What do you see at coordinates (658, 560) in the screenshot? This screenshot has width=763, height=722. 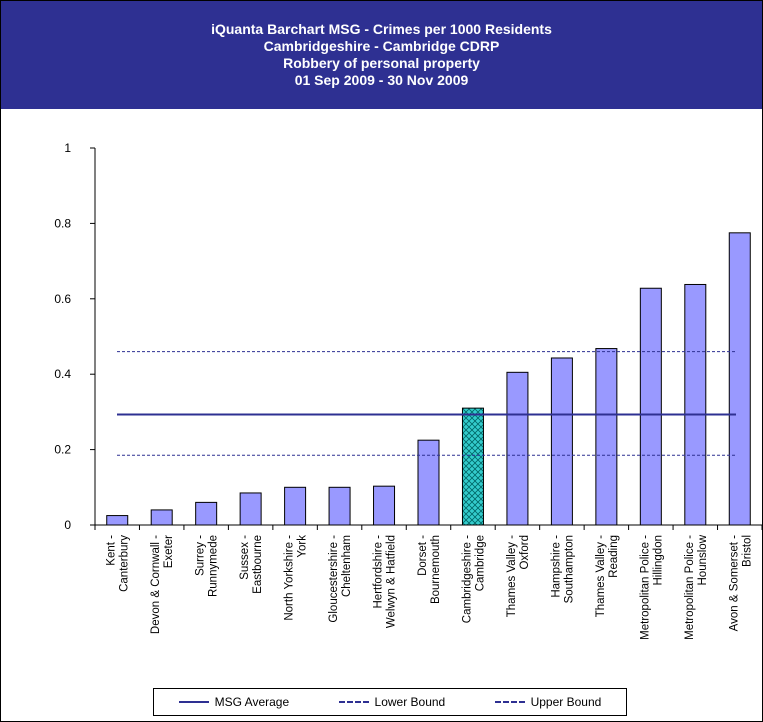 I see `x-category-label: Hillingdon` at bounding box center [658, 560].